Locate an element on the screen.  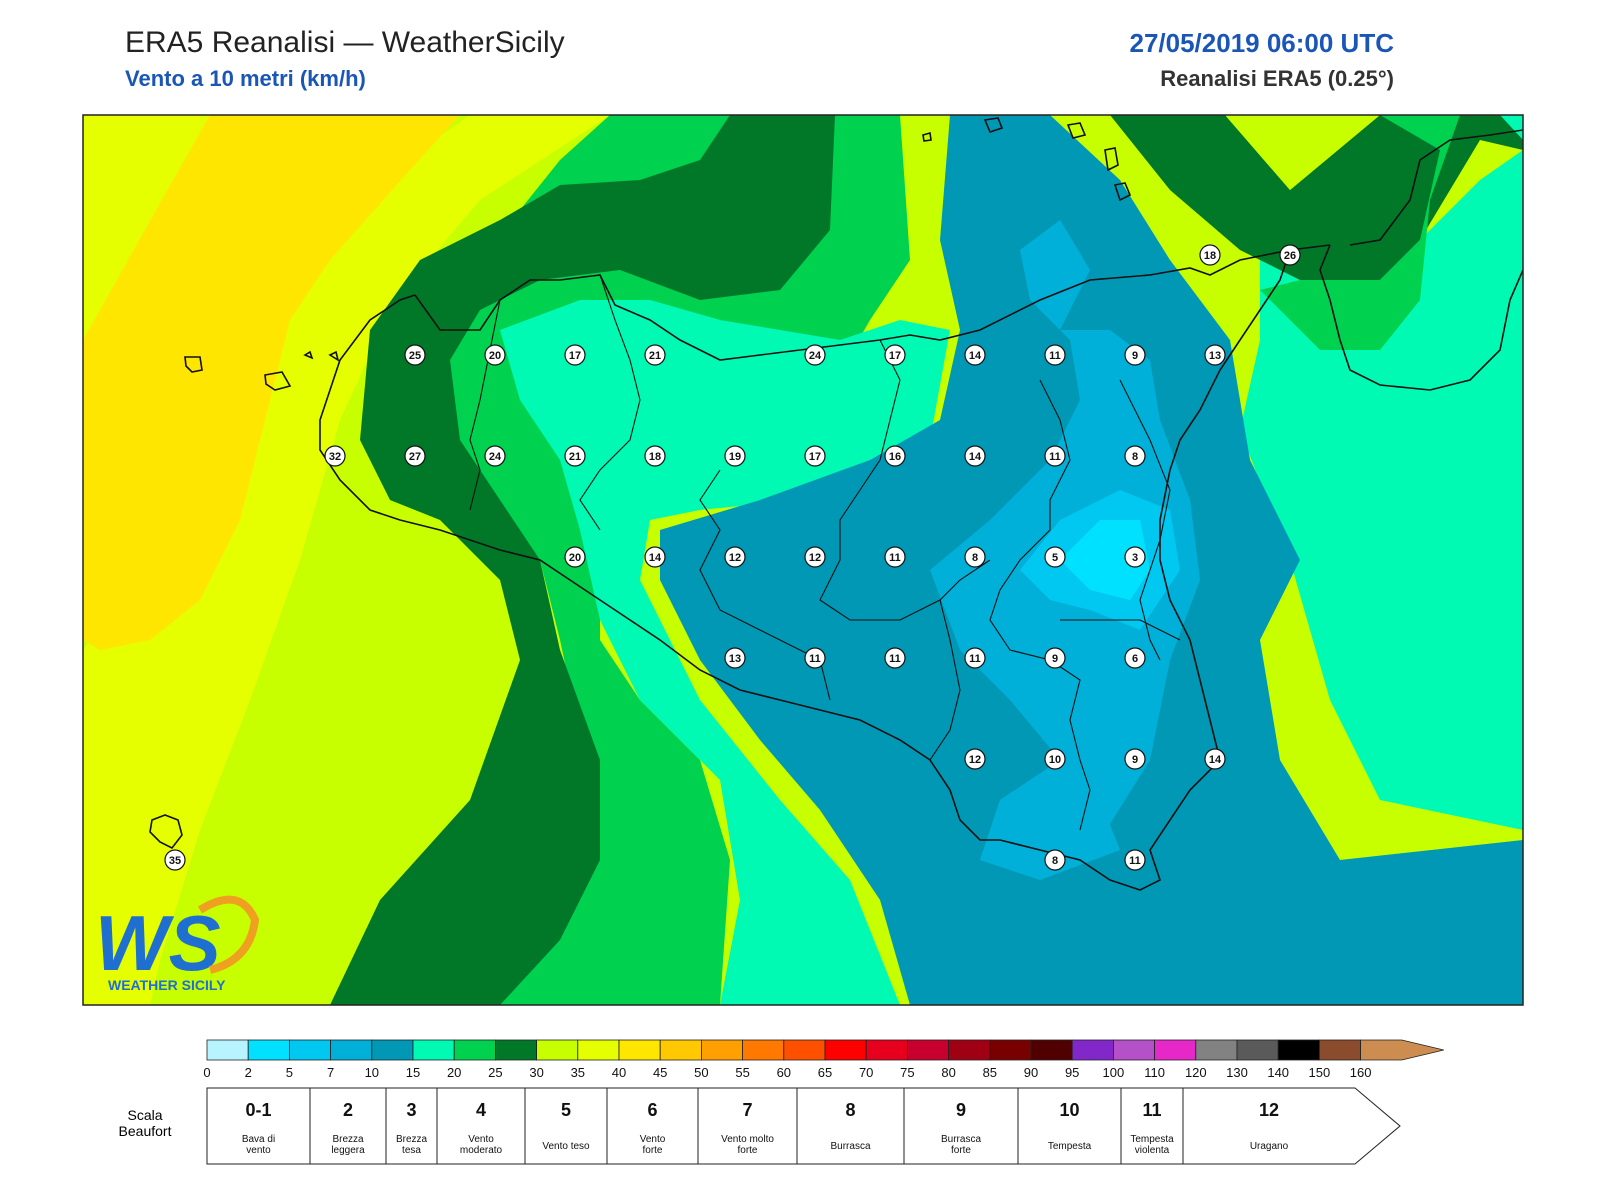
colorbar-tick-label: 55 is located at coordinates (742, 1072).